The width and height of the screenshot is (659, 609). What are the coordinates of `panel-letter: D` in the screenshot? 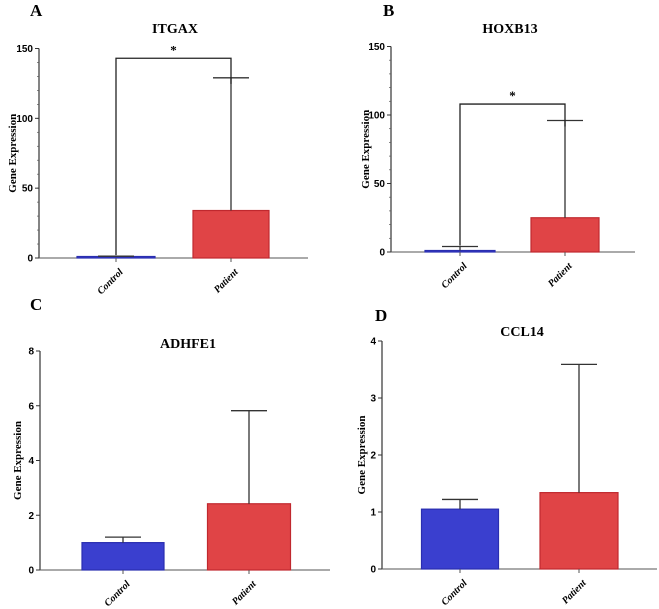 It's located at (381, 315).